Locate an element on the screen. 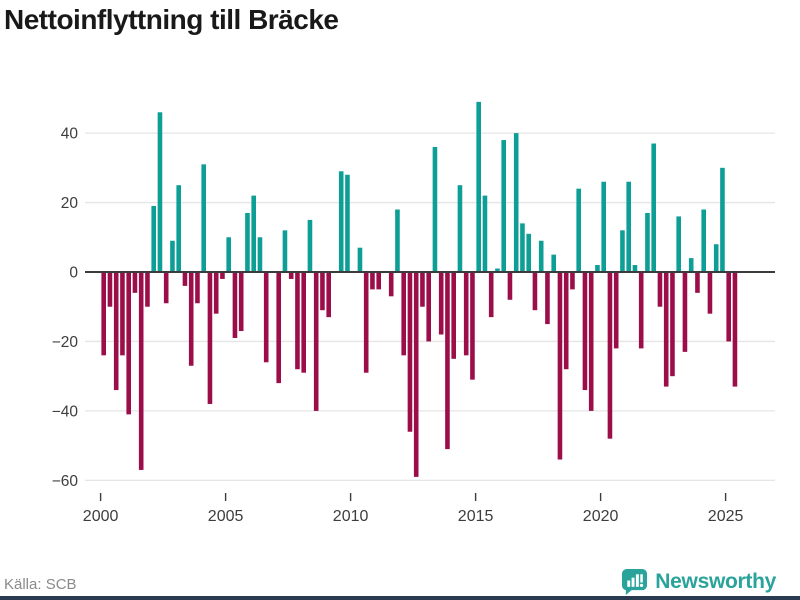 Image resolution: width=800 pixels, height=600 pixels. bar-2000-Q1 is located at coordinates (103, 314).